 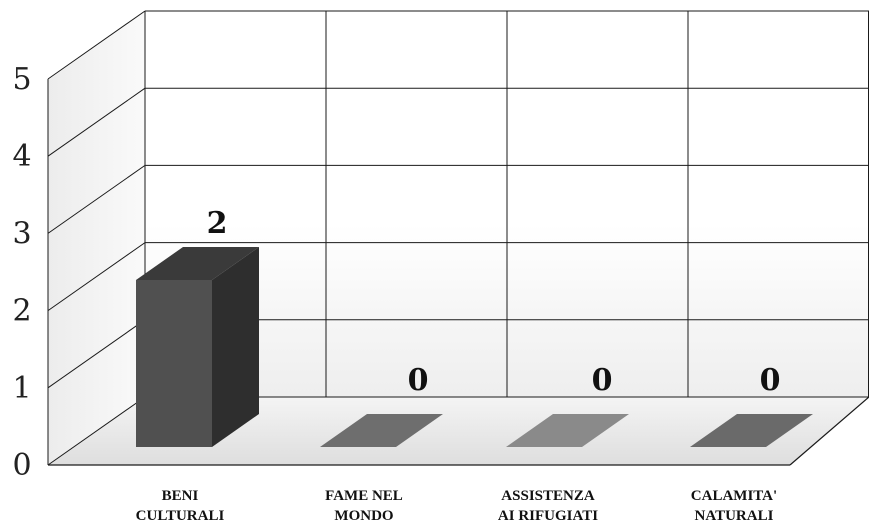 I want to click on category-label-0: BENI CULTURALI, so click(x=180, y=506).